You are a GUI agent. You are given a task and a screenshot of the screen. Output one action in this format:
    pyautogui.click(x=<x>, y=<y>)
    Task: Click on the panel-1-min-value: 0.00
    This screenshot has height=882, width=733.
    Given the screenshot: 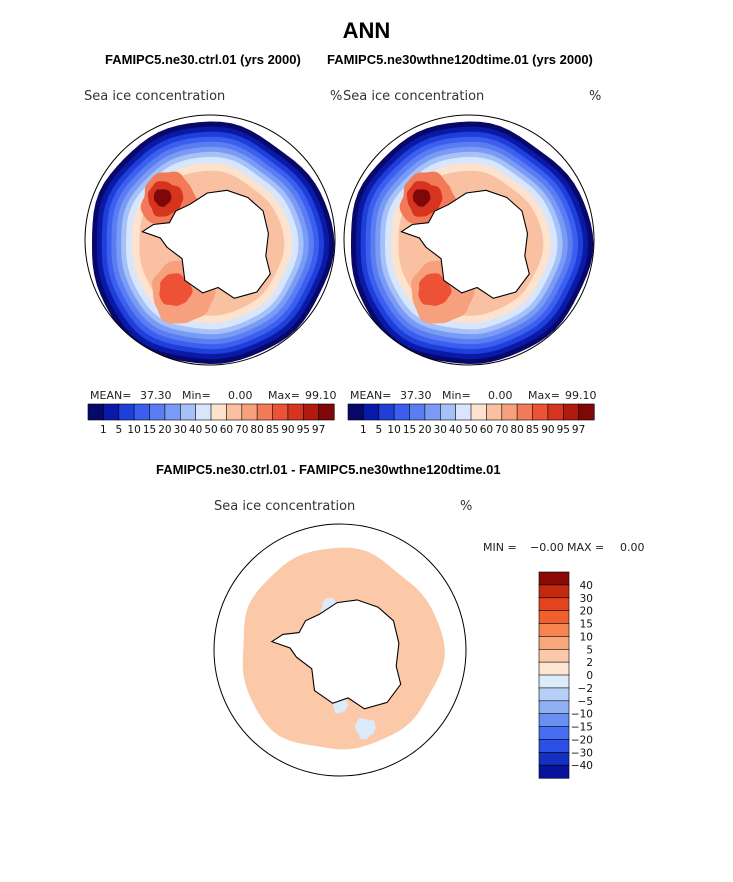 What is the action you would take?
    pyautogui.click(x=240, y=395)
    